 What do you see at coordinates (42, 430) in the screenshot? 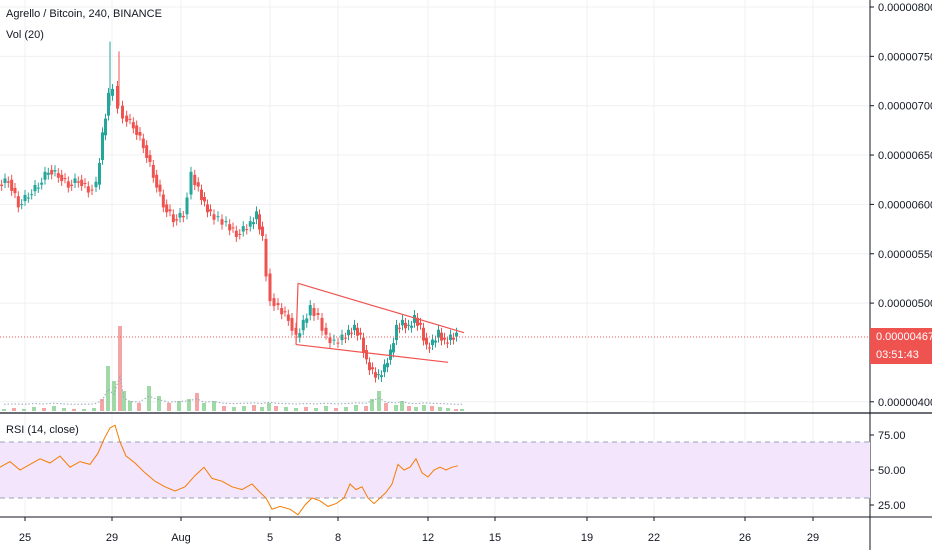
I see `rsi-label: RSI (14, close)` at bounding box center [42, 430].